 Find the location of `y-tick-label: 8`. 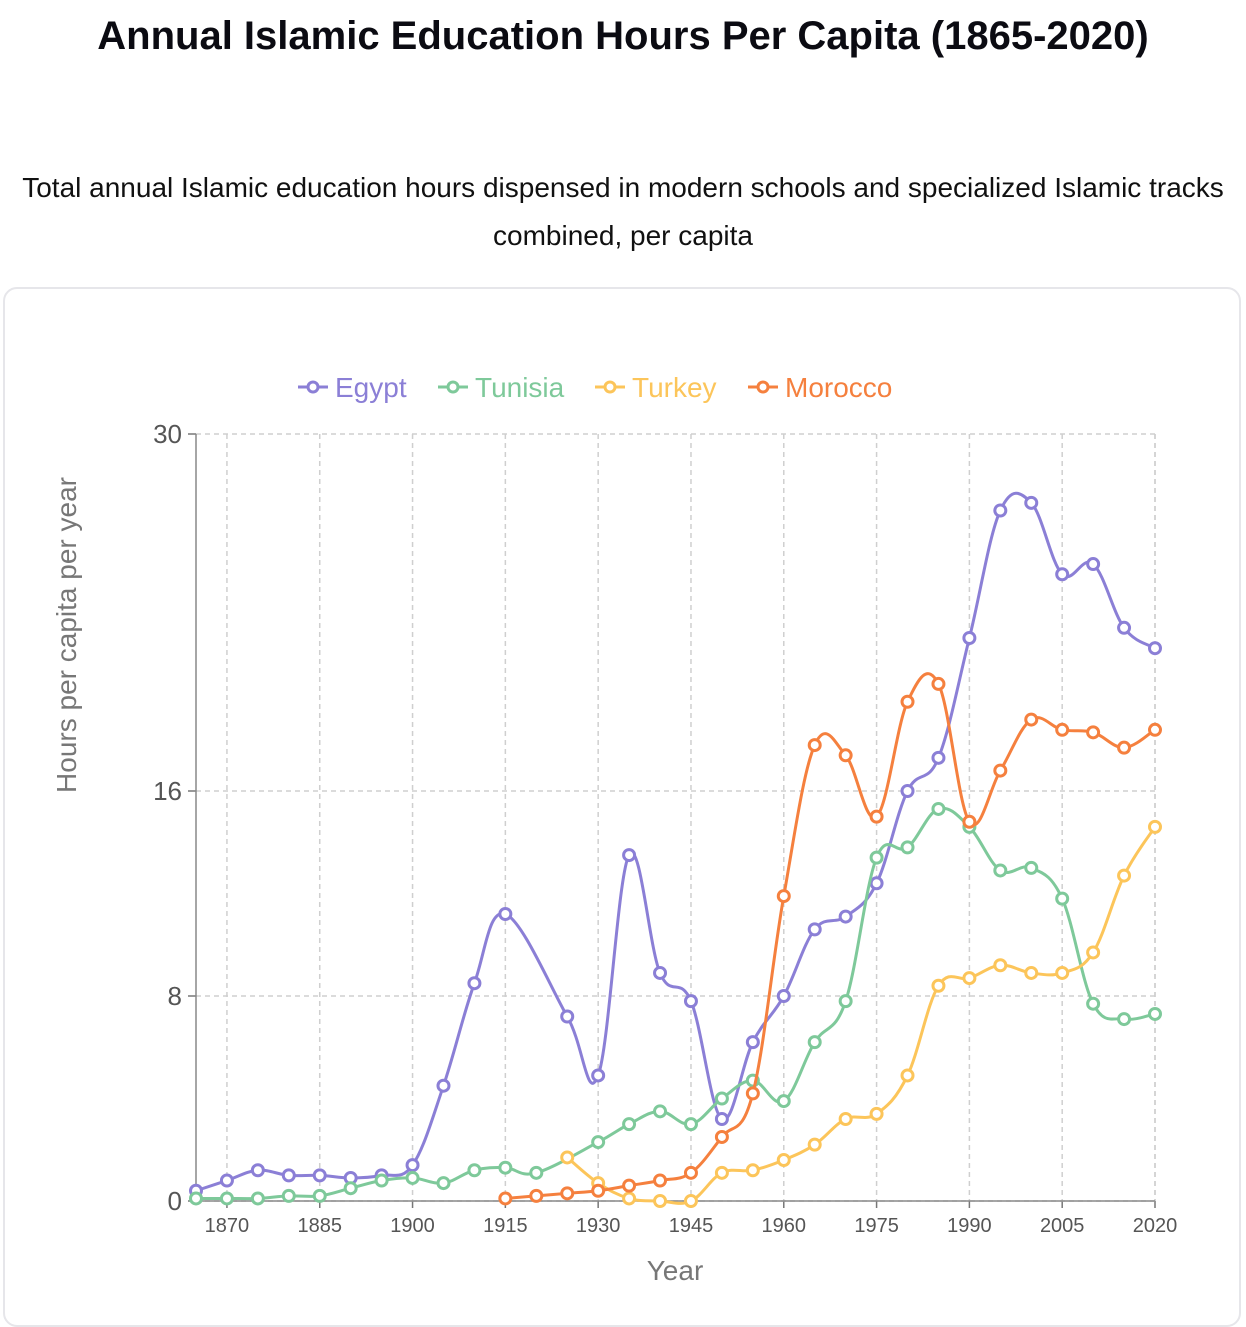

y-tick-label: 8 is located at coordinates (175, 996).